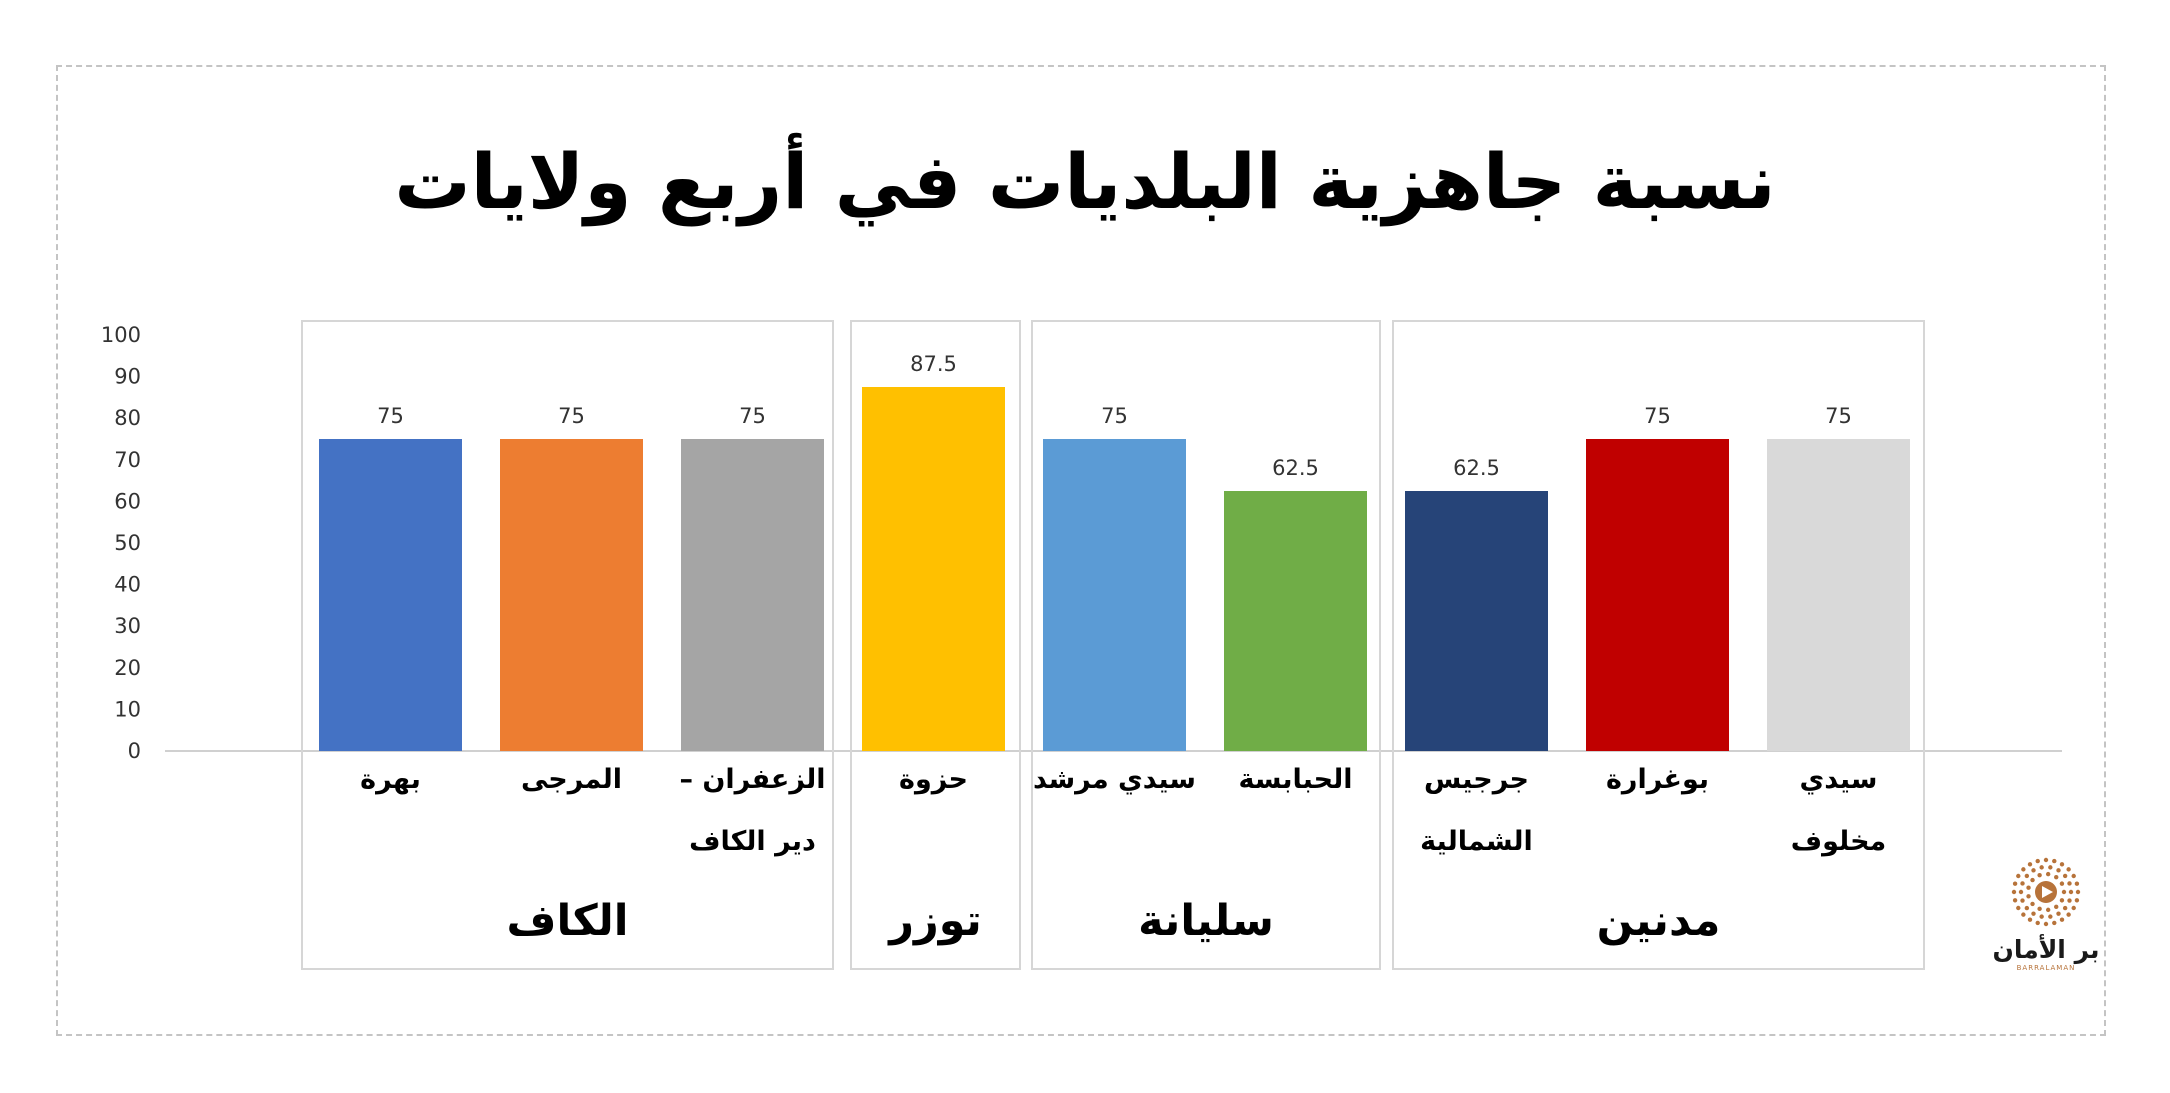 Image resolution: width=2170 pixels, height=1093 pixels. What do you see at coordinates (2046, 914) in the screenshot?
I see `brand-logo: بر الأمان BARRALAMAN` at bounding box center [2046, 914].